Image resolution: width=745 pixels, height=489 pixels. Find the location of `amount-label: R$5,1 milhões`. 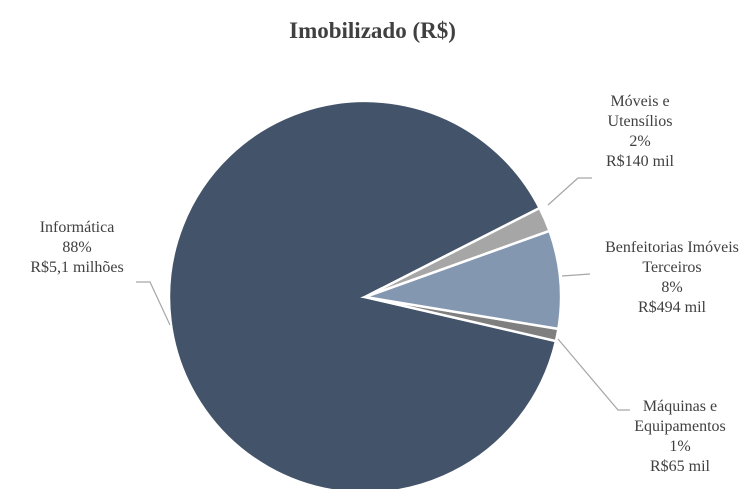

amount-label: R$5,1 milhões is located at coordinates (77, 267).